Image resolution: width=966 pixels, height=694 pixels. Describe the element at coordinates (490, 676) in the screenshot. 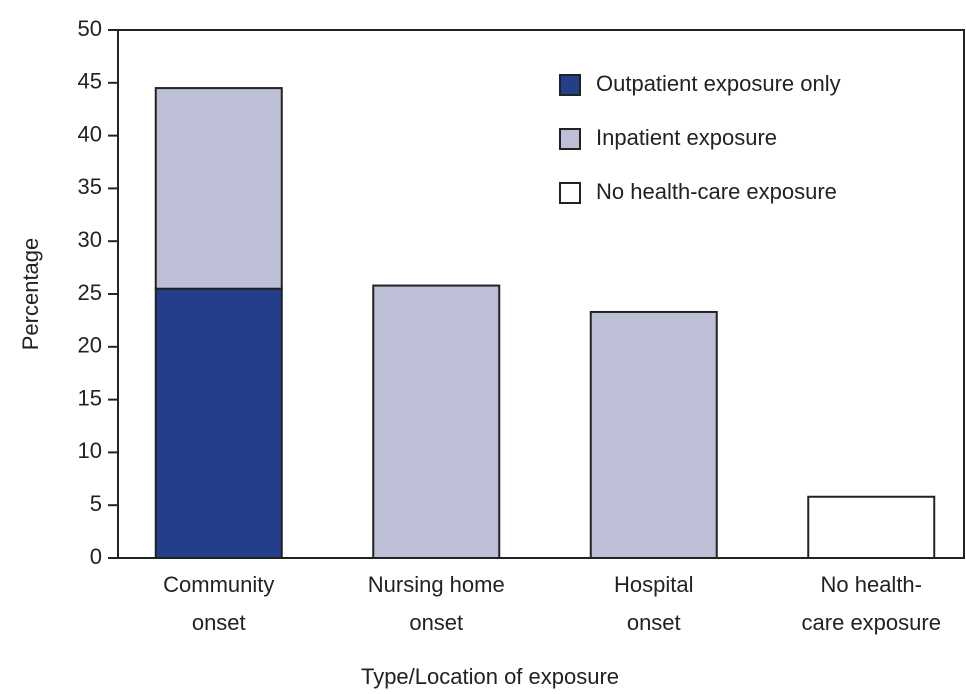

I see `x-axis-title: Type/Location of exposure` at that location.